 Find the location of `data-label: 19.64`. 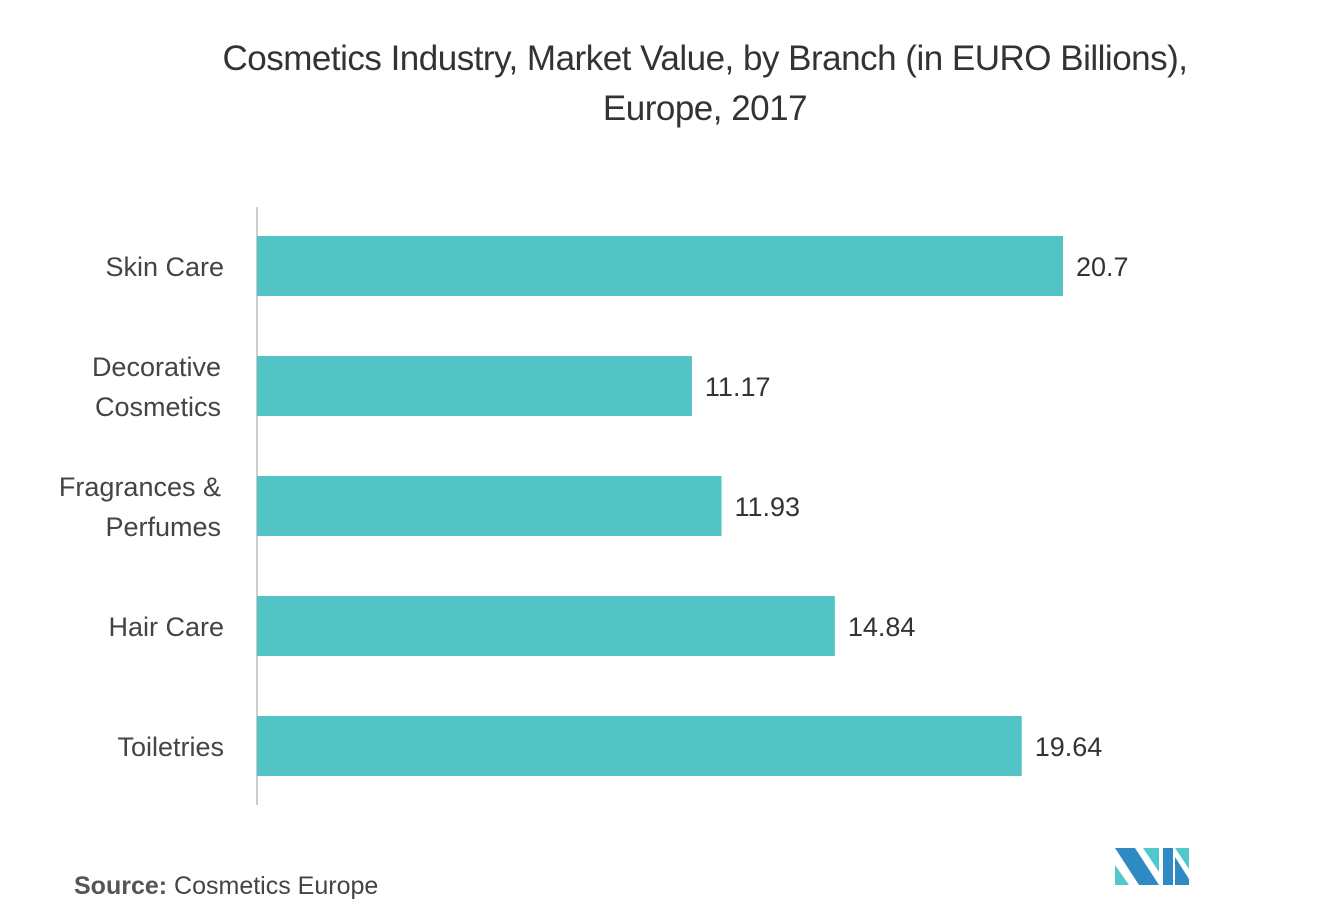

data-label: 19.64 is located at coordinates (1069, 747).